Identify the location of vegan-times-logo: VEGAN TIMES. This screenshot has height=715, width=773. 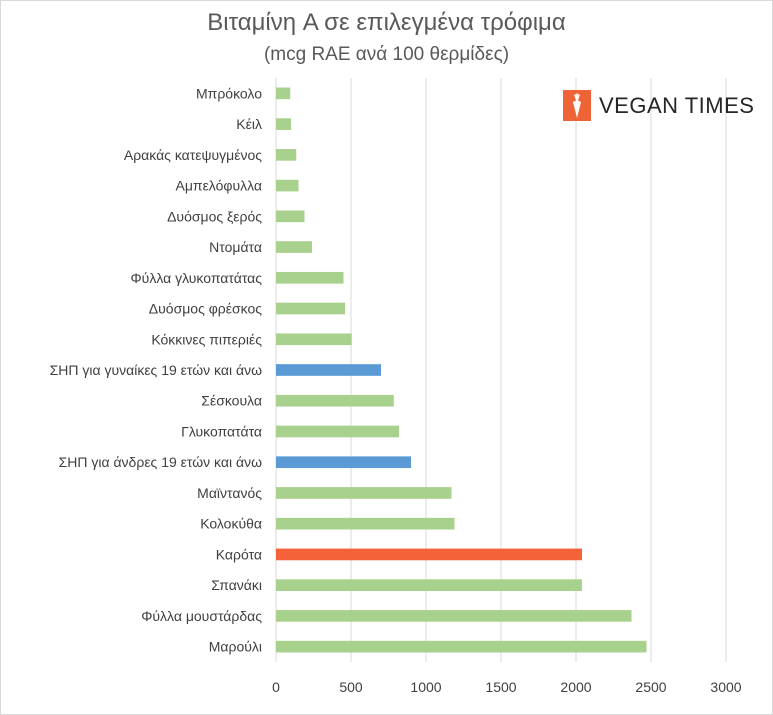
(658, 105).